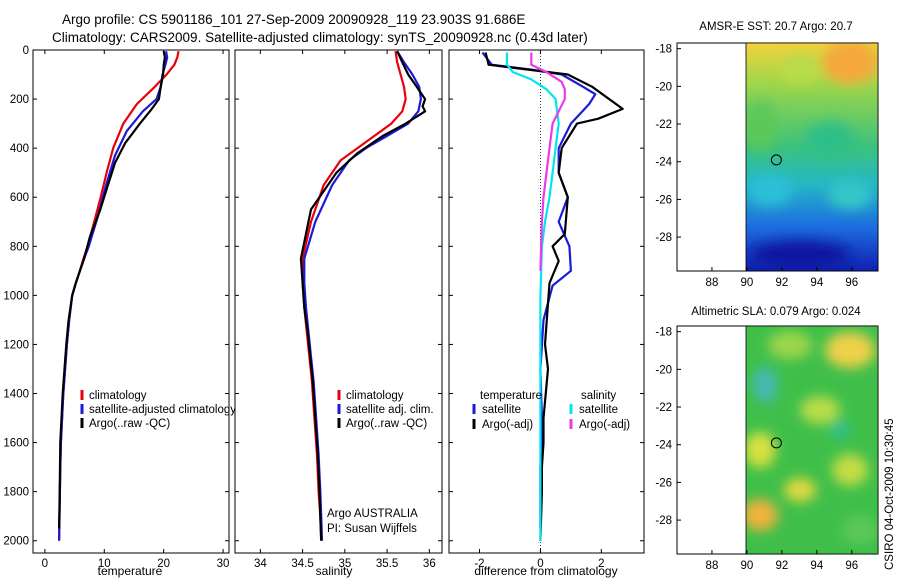 The width and height of the screenshot is (900, 580). Describe the element at coordinates (260, 564) in the screenshot. I see `x-tick-label: 34` at that location.